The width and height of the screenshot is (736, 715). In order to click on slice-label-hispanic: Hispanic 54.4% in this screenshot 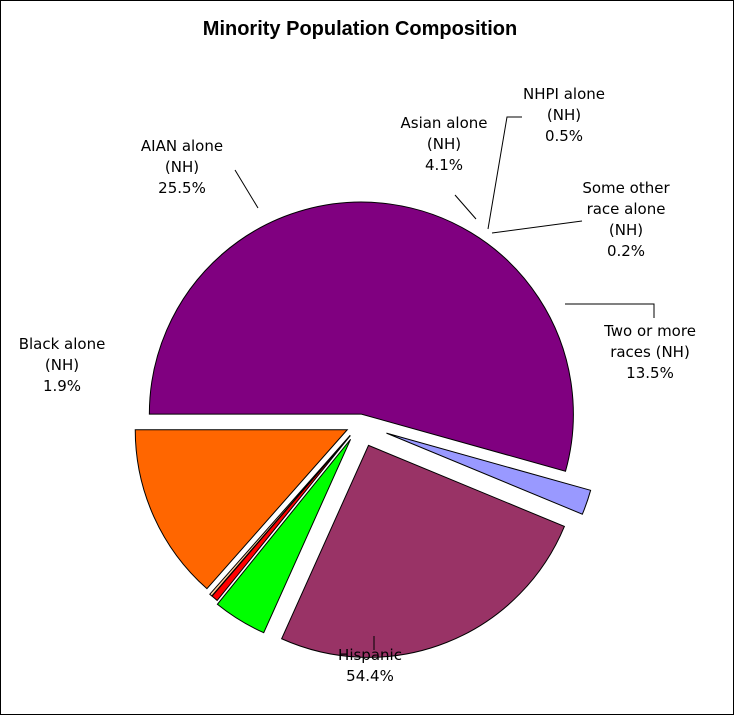, I will do `click(370, 665)`.